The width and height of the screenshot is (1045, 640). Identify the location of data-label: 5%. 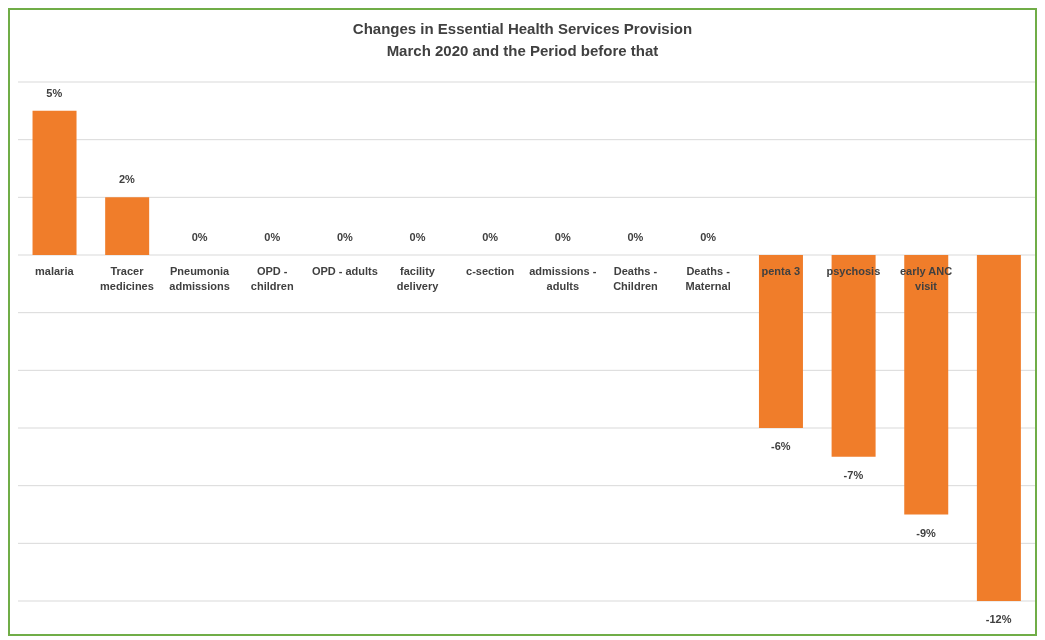
(54, 92).